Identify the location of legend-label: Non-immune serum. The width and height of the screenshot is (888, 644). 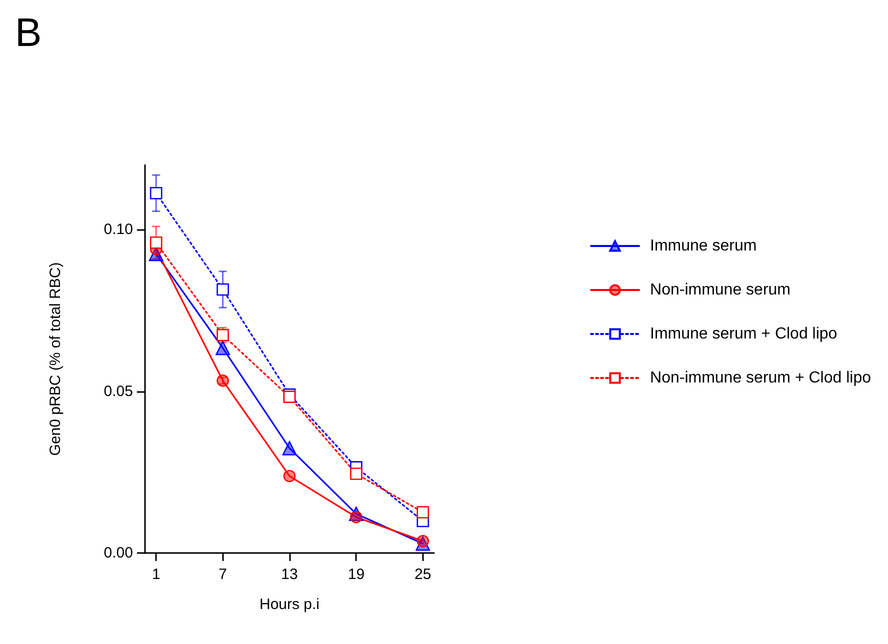
(720, 290).